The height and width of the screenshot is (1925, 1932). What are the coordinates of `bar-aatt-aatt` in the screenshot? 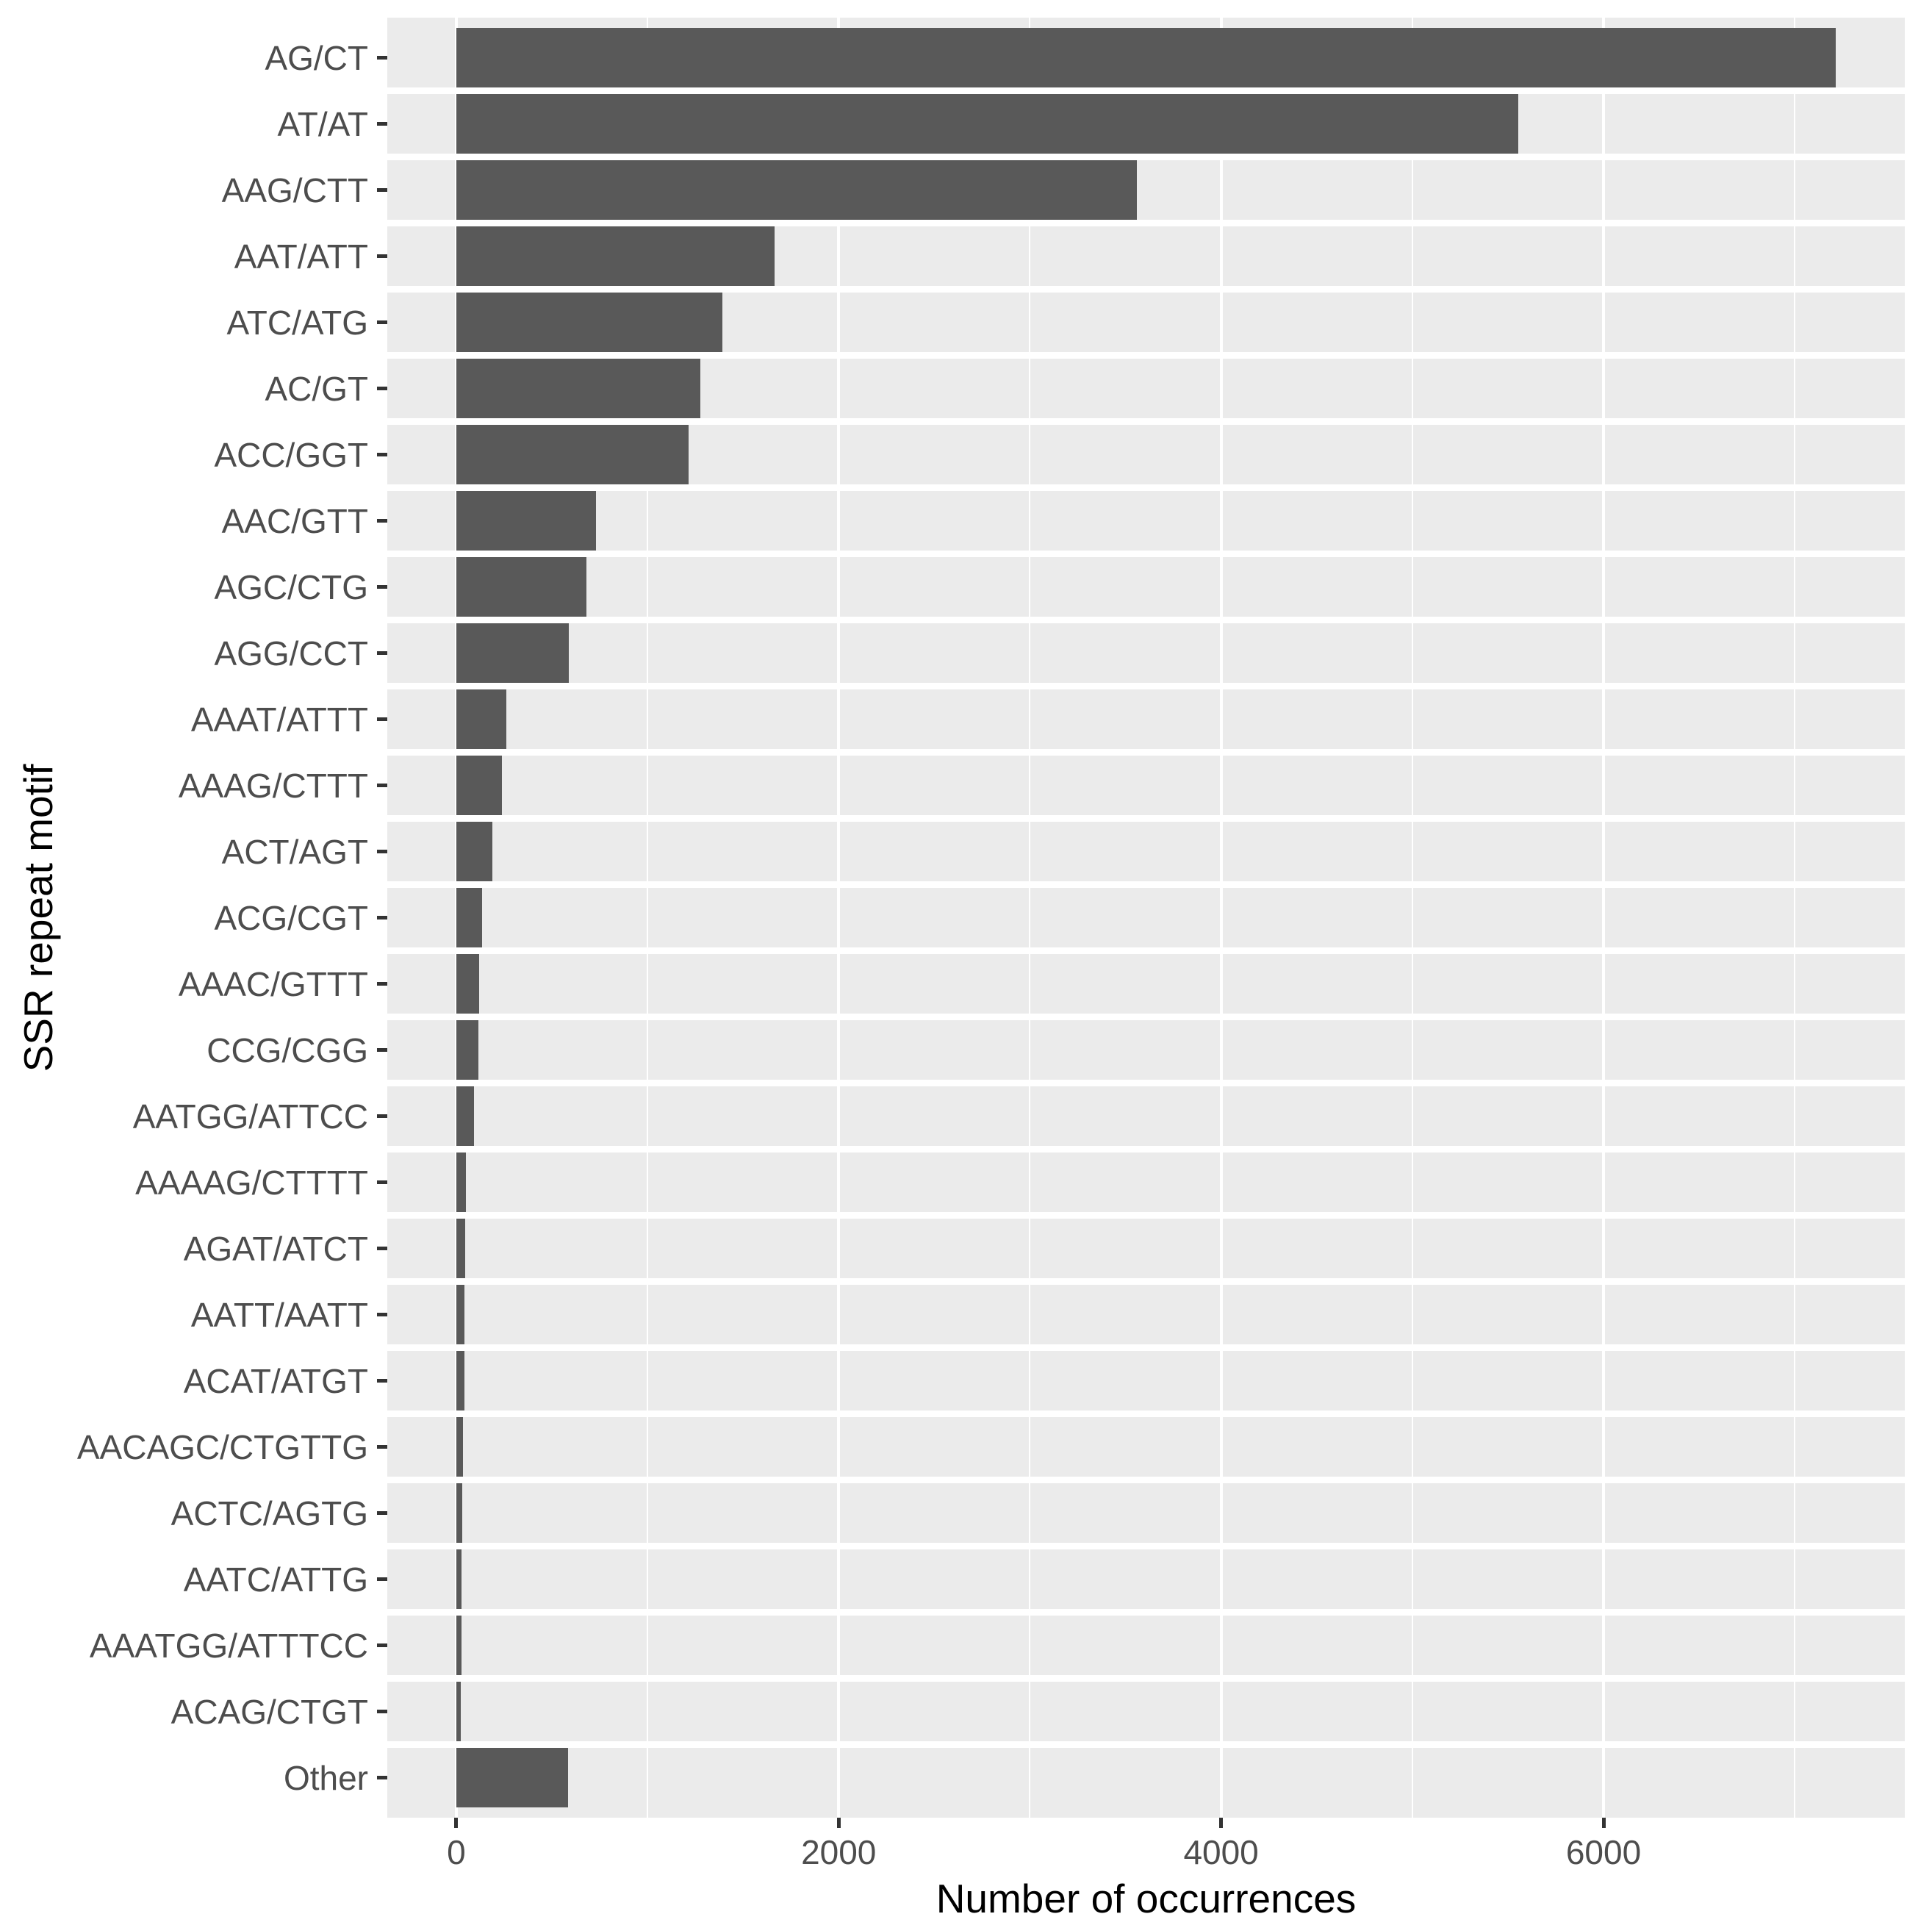 It's located at (460, 1314).